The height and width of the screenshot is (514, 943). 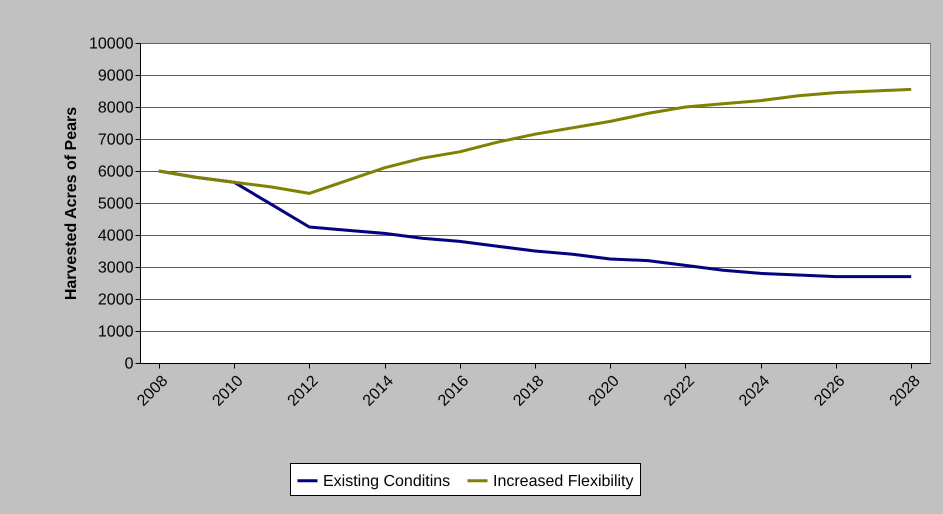 I want to click on y-tick-label: 10000, so click(x=111, y=44).